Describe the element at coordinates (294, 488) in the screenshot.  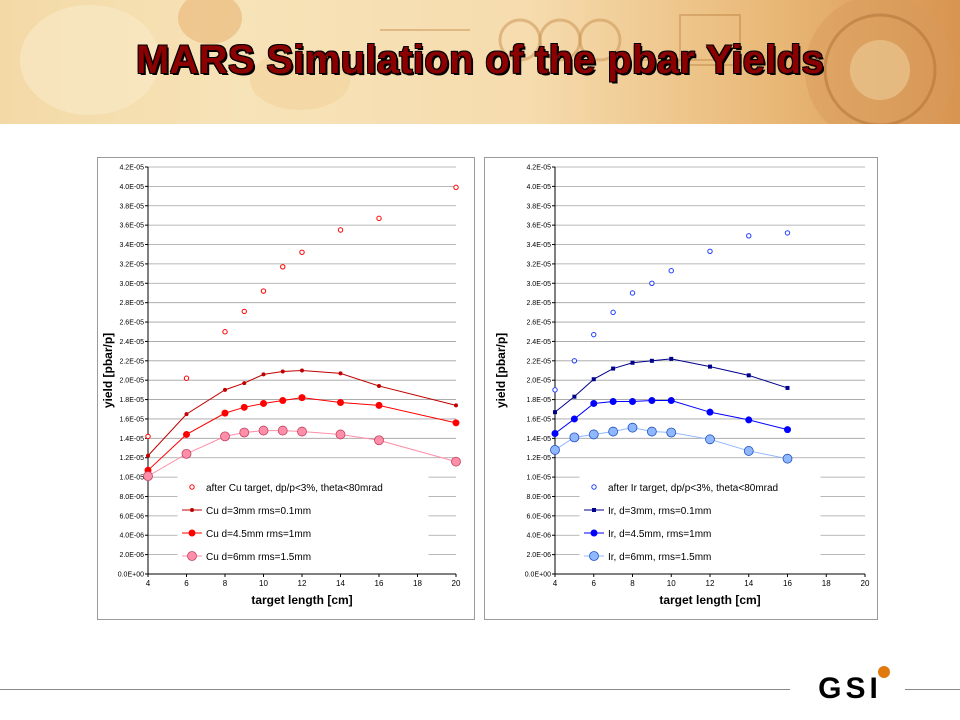
I see `legend-label: after Cu target, dp/p<3%, theta<80mrad` at that location.